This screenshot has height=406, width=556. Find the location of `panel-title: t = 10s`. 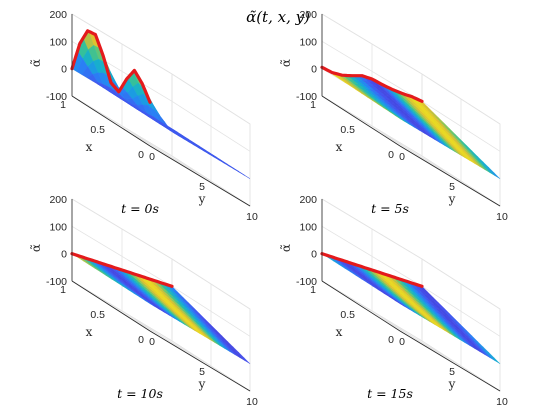

panel-title: t = 10s is located at coordinates (140, 393).